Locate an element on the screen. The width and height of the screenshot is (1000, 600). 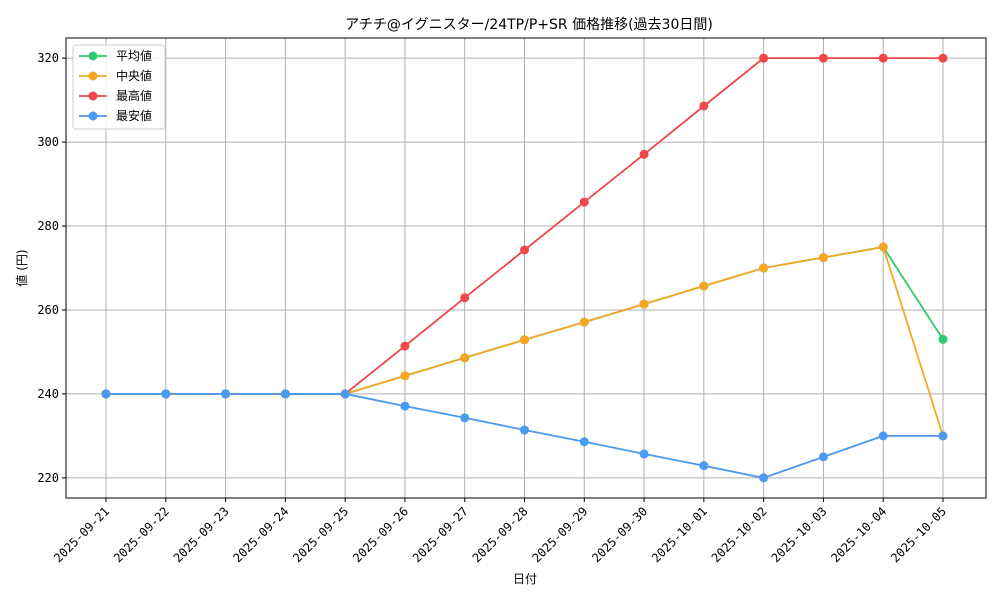
y-tick-label: 300 is located at coordinates (48, 142).